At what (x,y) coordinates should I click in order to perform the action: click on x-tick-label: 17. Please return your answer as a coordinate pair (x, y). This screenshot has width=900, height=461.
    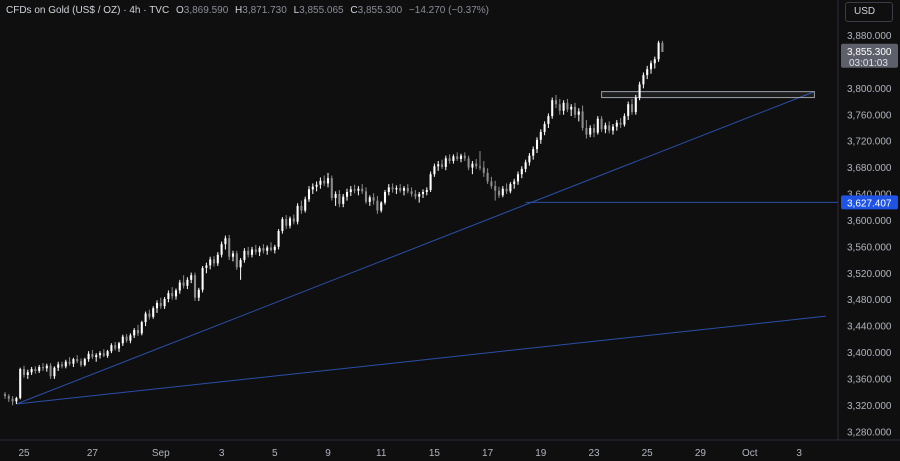
    Looking at the image, I should click on (488, 453).